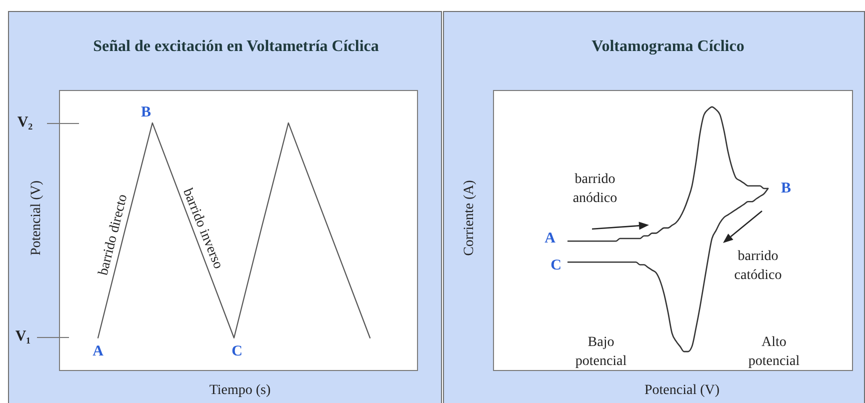  What do you see at coordinates (98, 352) in the screenshot?
I see `annotation: A` at bounding box center [98, 352].